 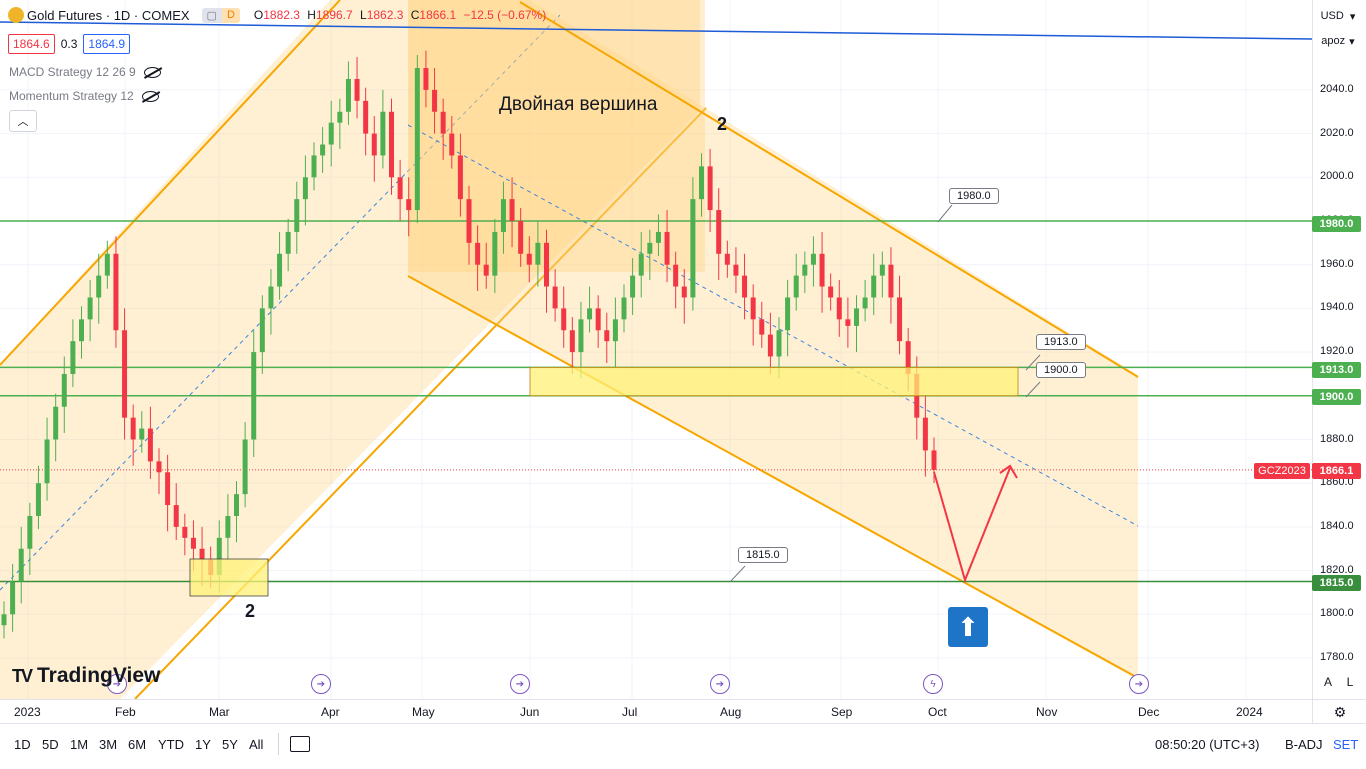 I want to click on range-button: 1M, so click(x=79, y=744).